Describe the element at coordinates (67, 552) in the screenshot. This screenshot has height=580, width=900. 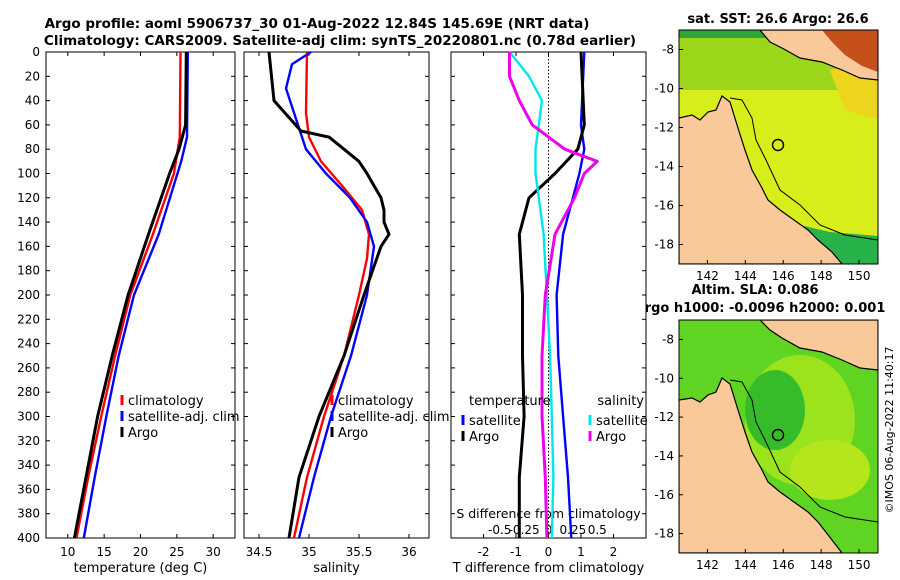
I see `x-tick-label: 10` at that location.